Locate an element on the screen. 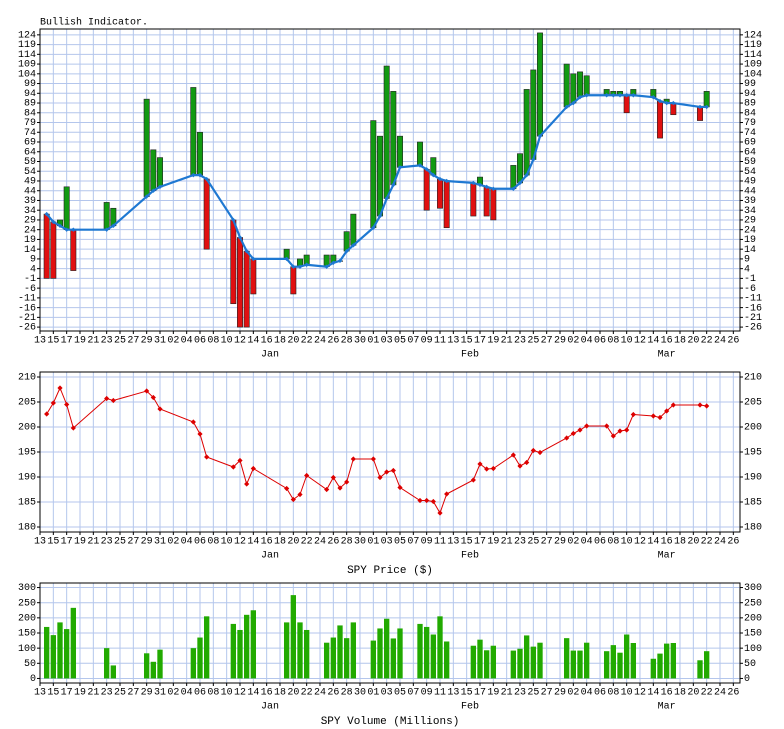 The image size is (784, 729). x-tick-label: 04 is located at coordinates (187, 542).